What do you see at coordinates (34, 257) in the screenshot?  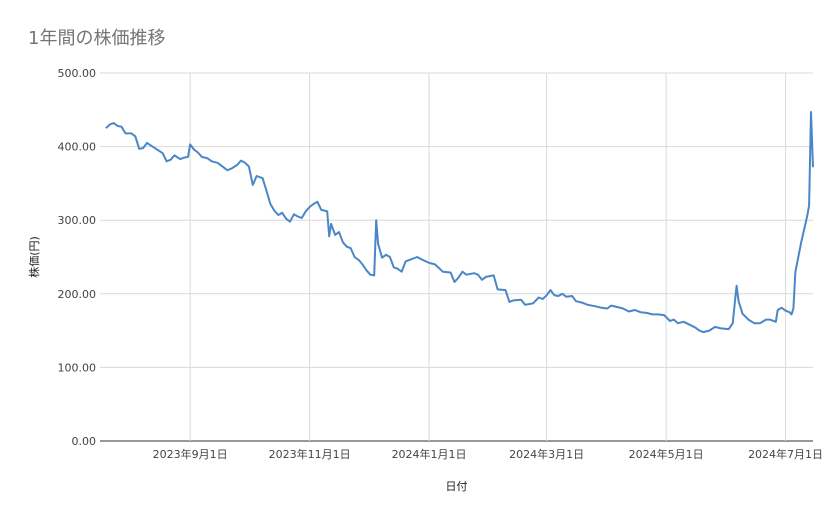 I see `y-axis-label: 株価(円)` at bounding box center [34, 257].